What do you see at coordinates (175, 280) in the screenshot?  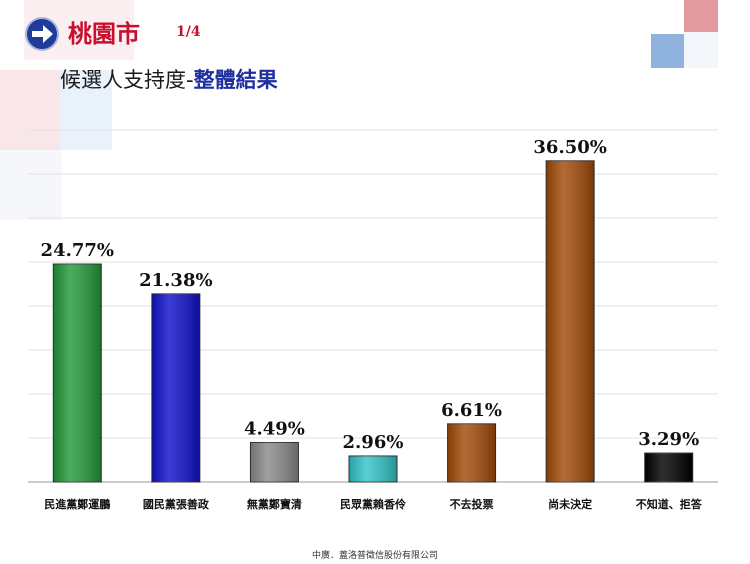 I see `data-label: 21.38%` at bounding box center [175, 280].